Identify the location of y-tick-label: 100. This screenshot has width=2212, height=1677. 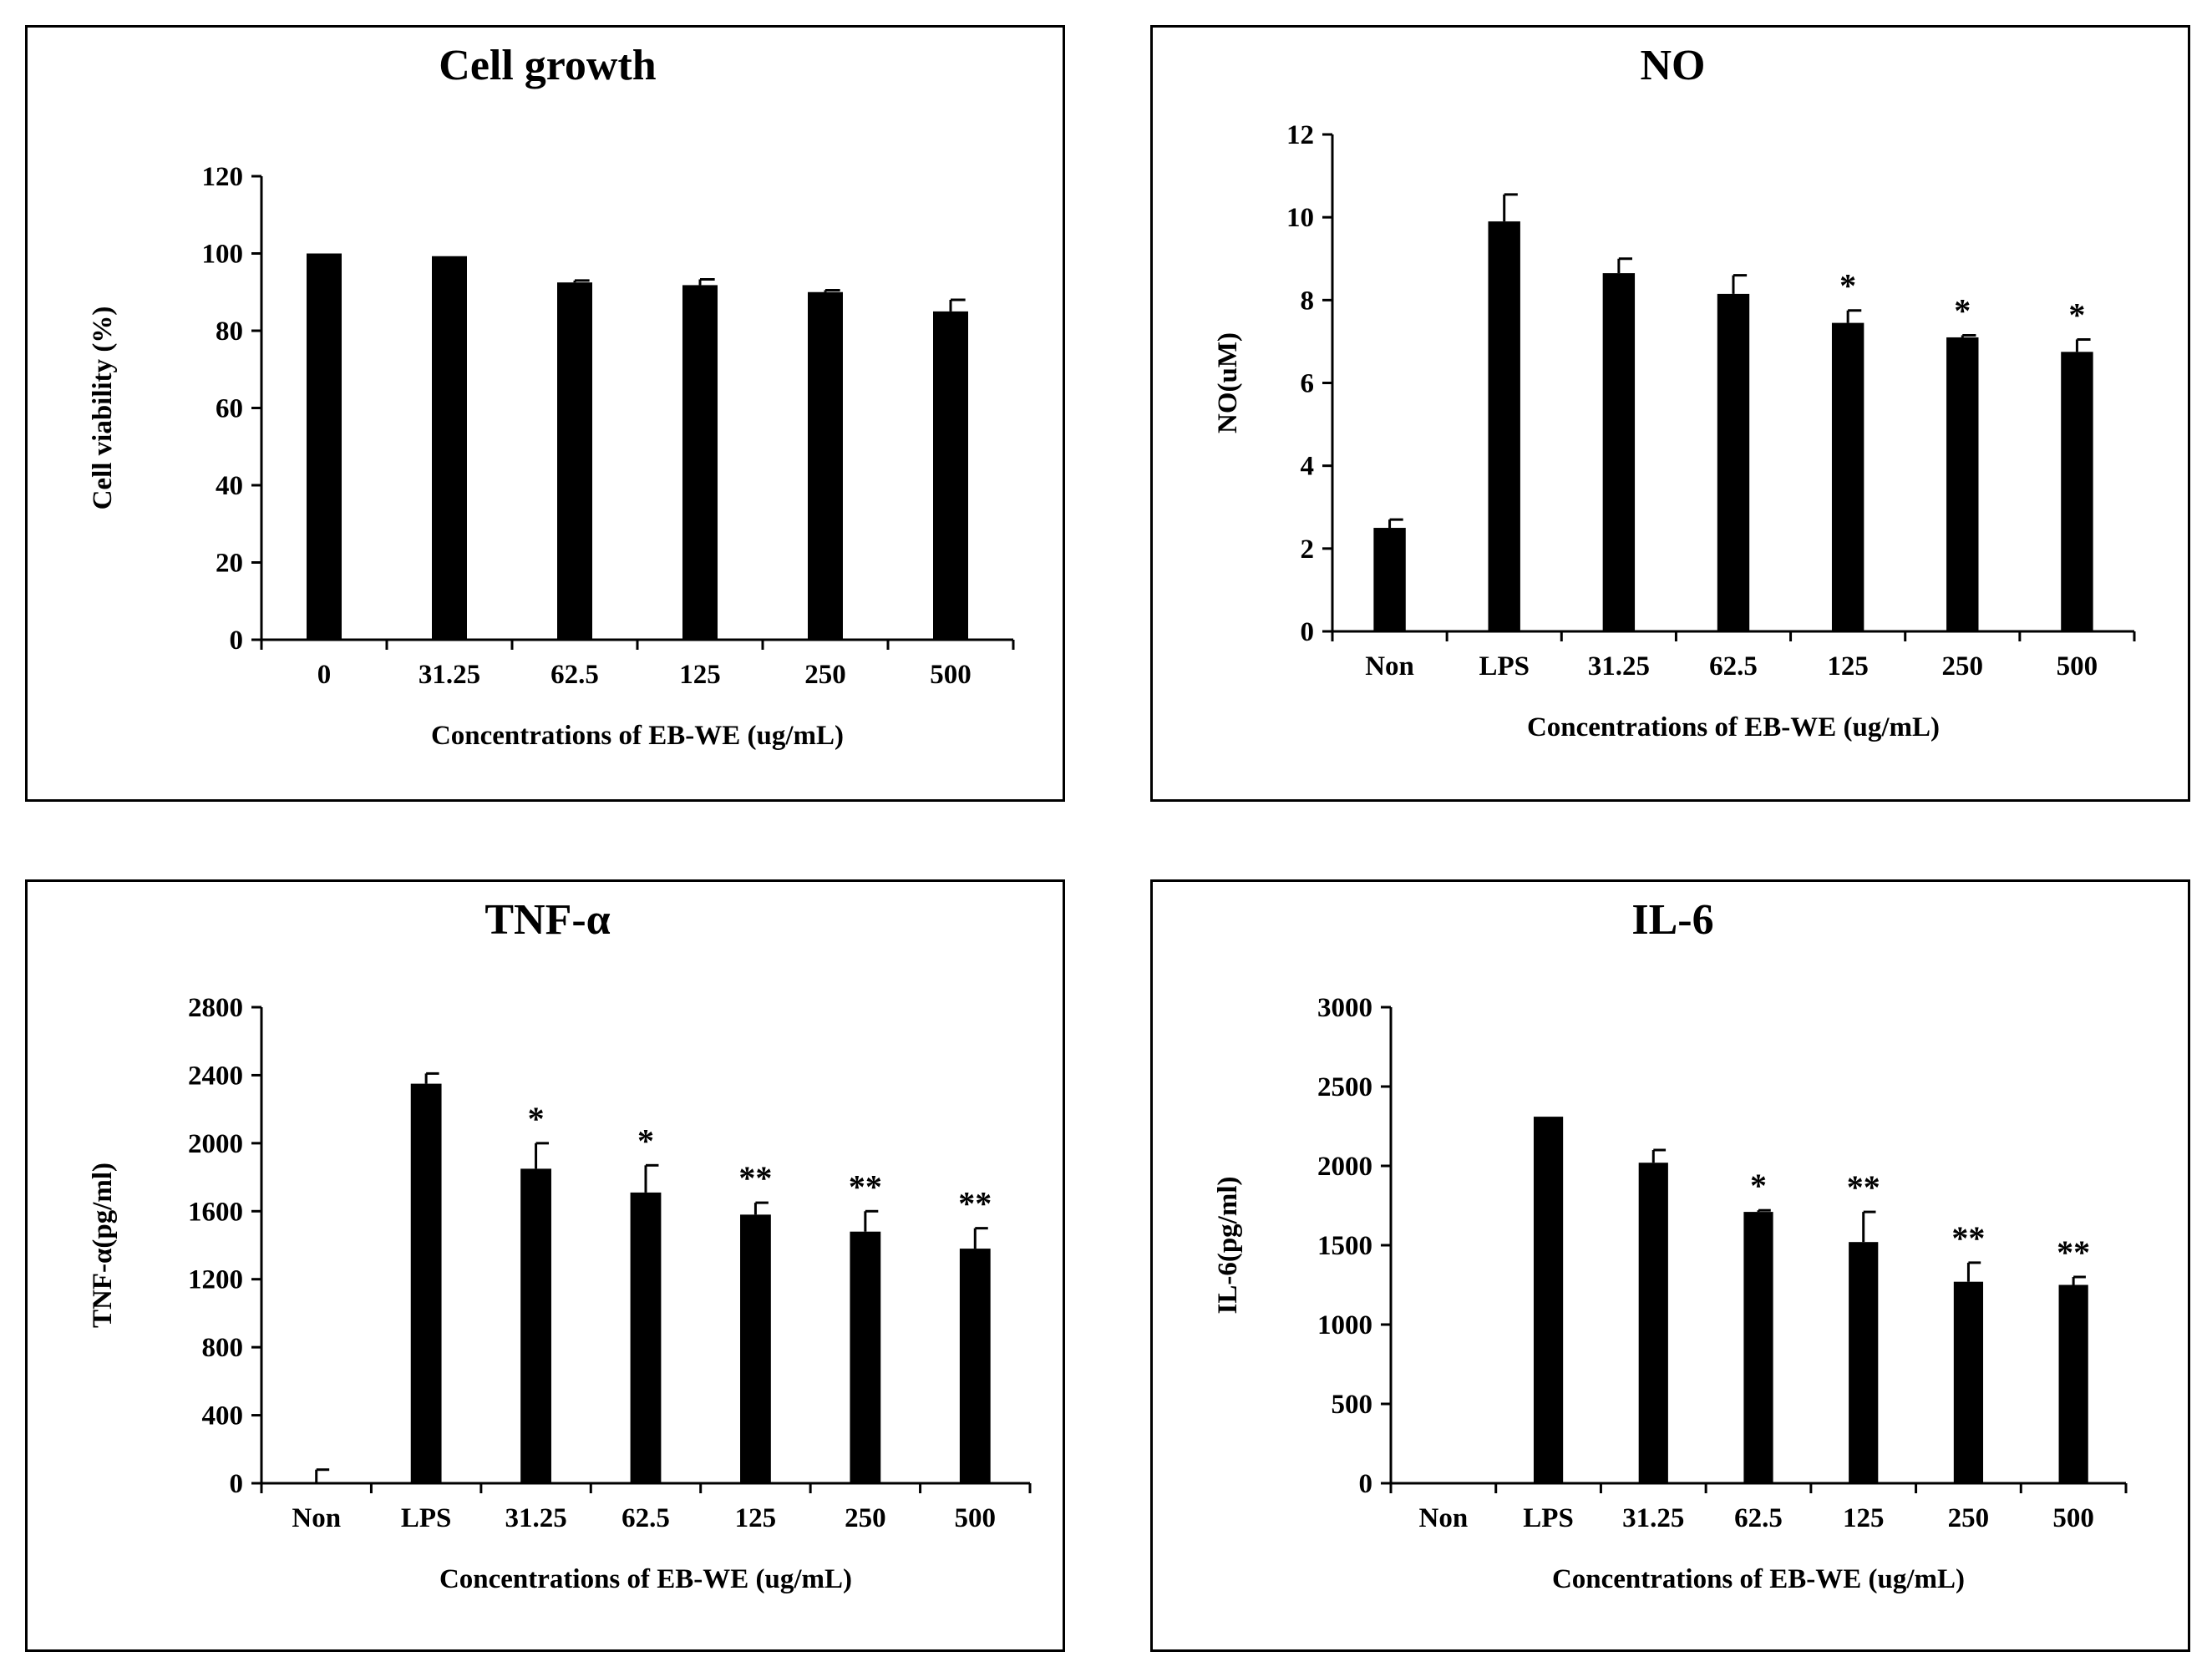
(223, 255).